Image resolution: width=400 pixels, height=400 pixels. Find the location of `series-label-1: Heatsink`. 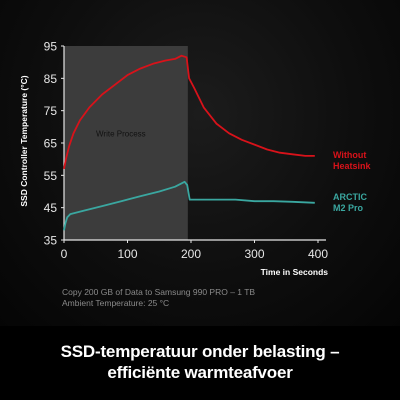

series-label-1: Heatsink is located at coordinates (352, 166).